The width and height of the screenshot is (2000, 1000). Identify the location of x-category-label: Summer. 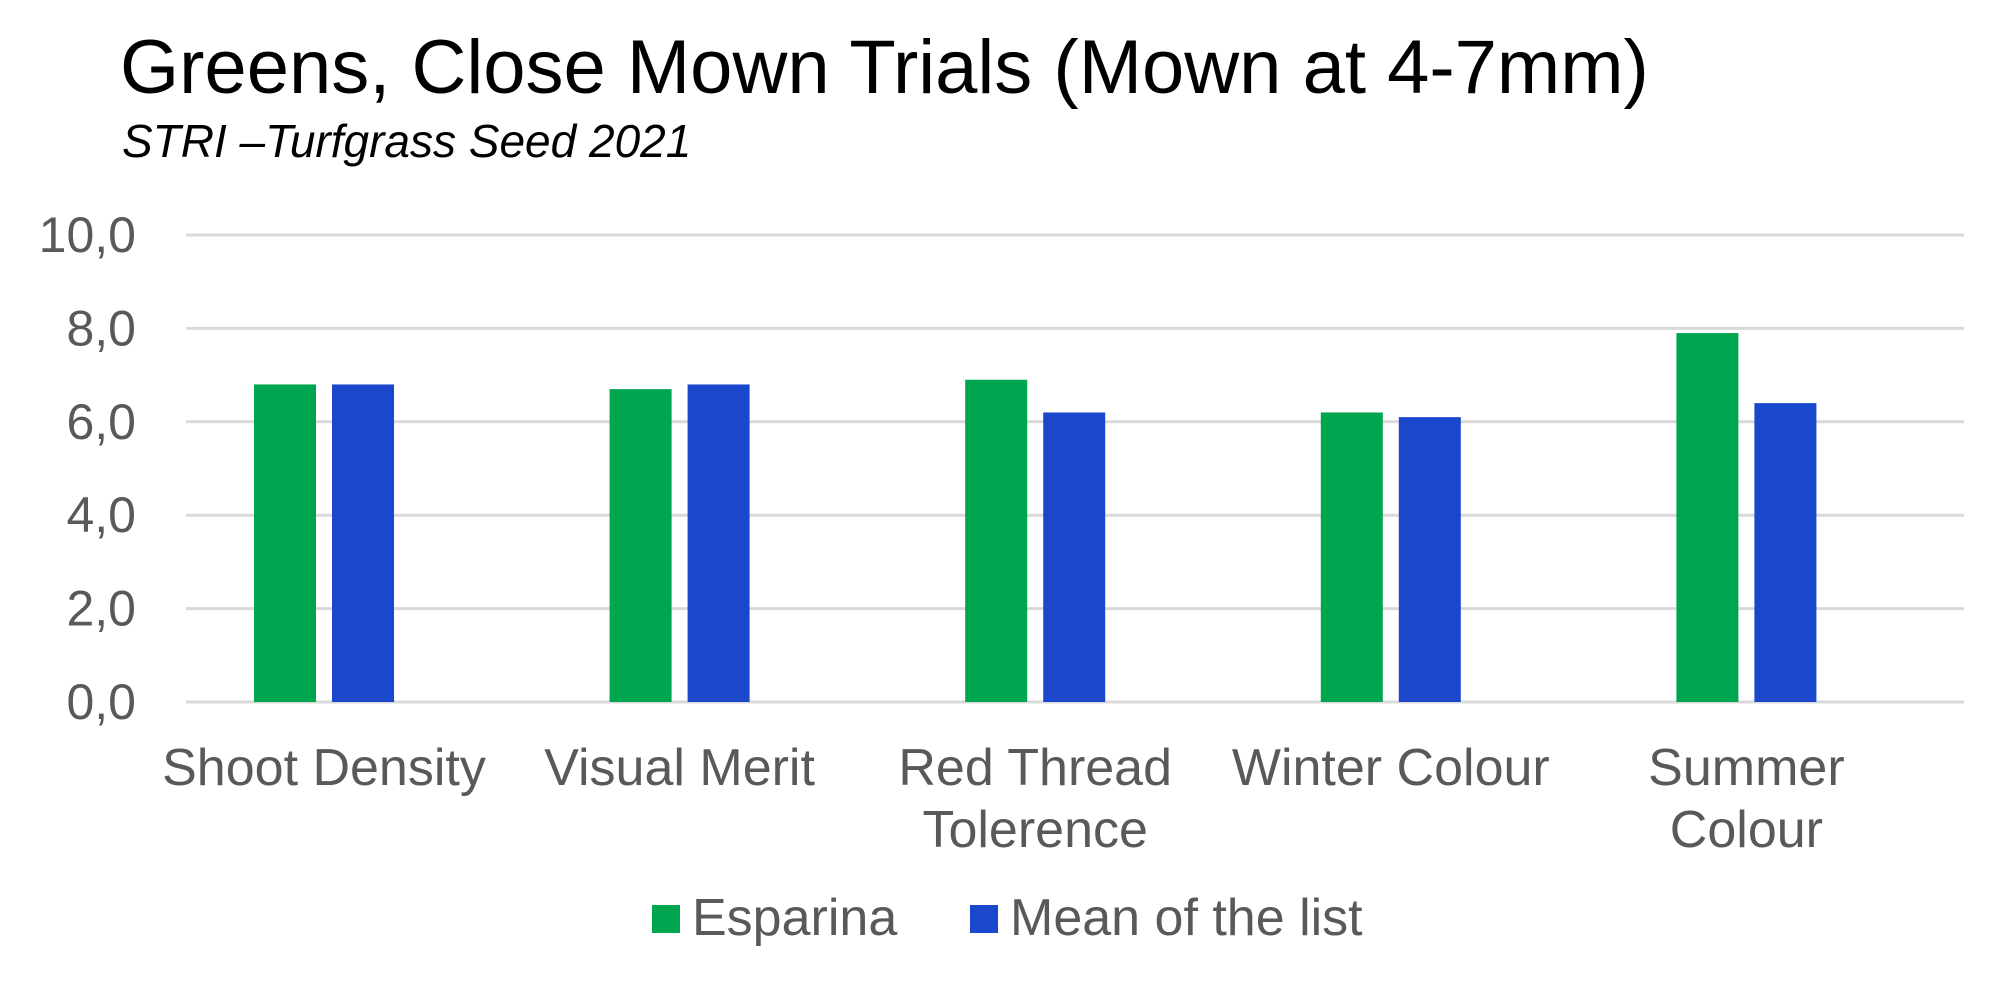
(1746, 768).